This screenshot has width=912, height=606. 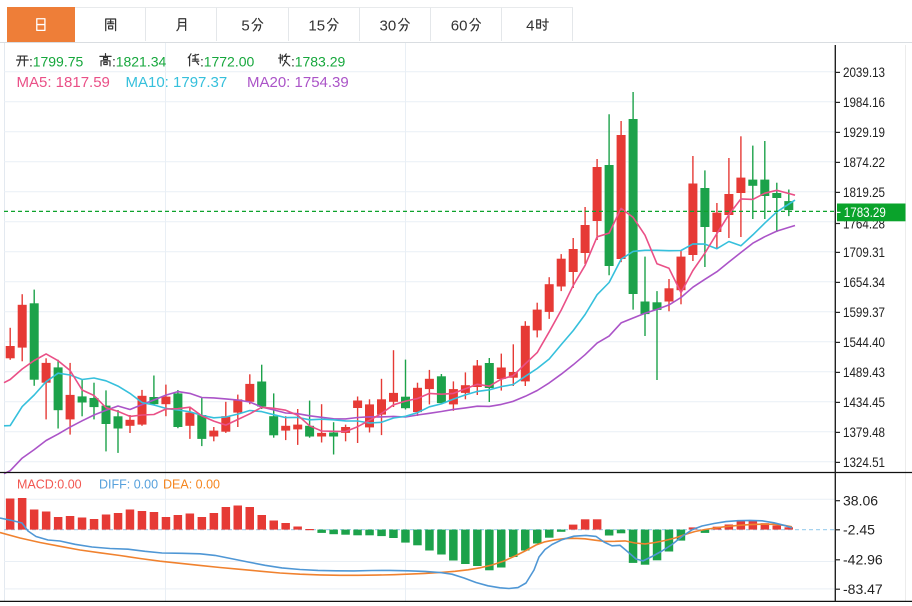 I want to click on svg-text: DIFF: 0.00, so click(x=128, y=485).